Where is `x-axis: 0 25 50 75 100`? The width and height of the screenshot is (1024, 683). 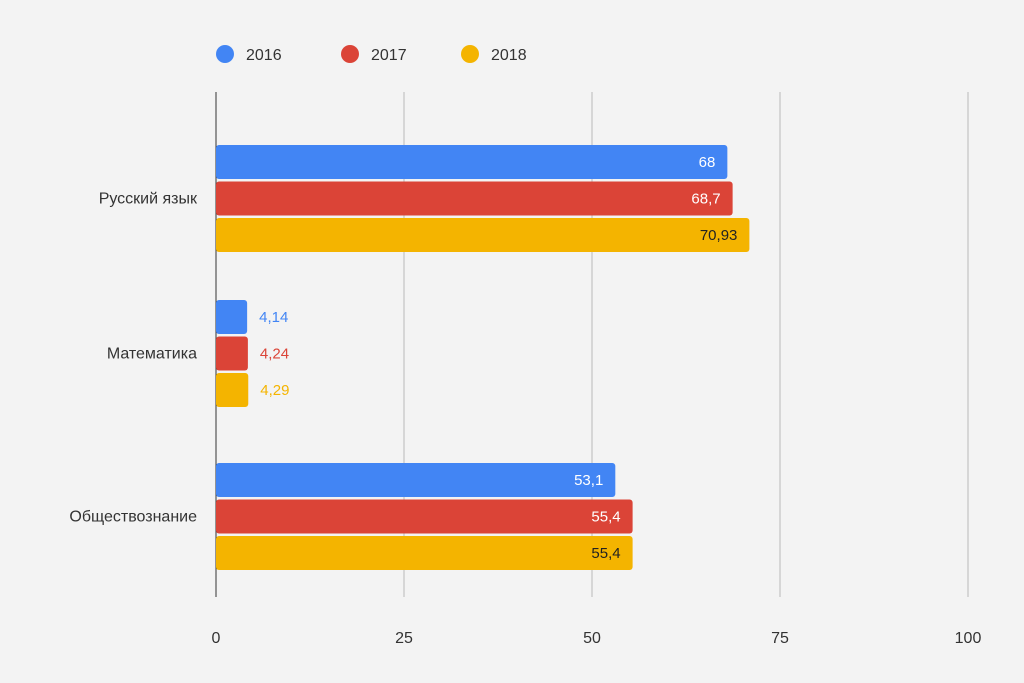
x-axis: 0 25 50 75 100 is located at coordinates (597, 638).